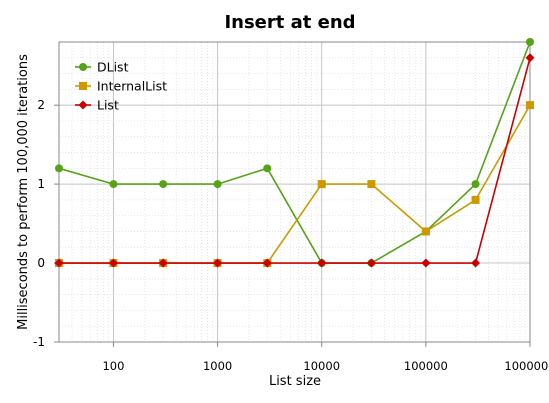 The image size is (549, 403). I want to click on legend-item-dlist: DList, so click(102, 67).